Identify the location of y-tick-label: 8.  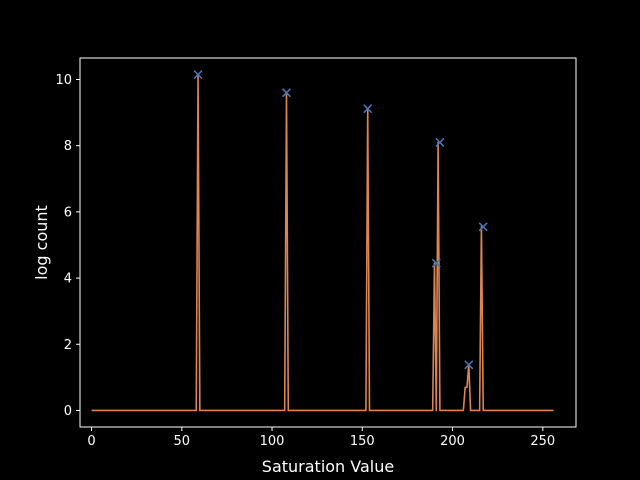
(68, 146).